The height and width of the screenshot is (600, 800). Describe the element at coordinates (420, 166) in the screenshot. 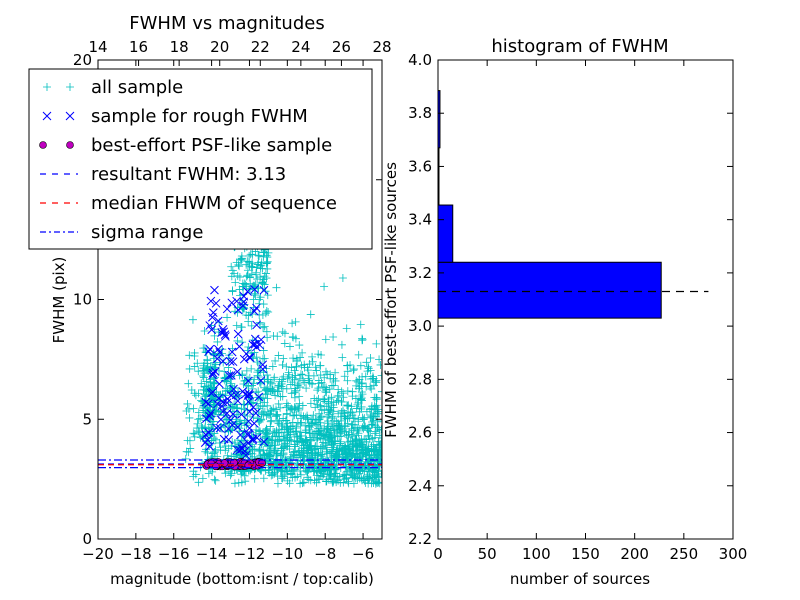

I see `y-tick-label: 3.6` at that location.